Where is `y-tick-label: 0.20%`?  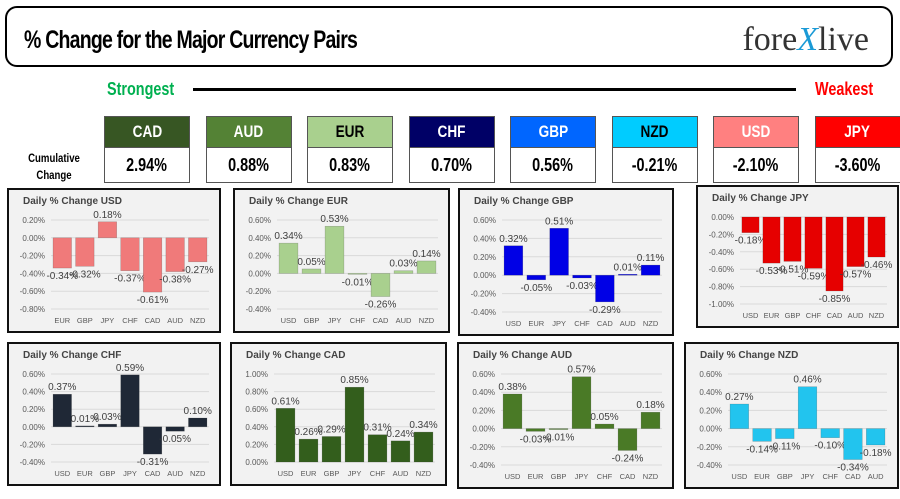
y-tick-label: 0.20% is located at coordinates (259, 256).